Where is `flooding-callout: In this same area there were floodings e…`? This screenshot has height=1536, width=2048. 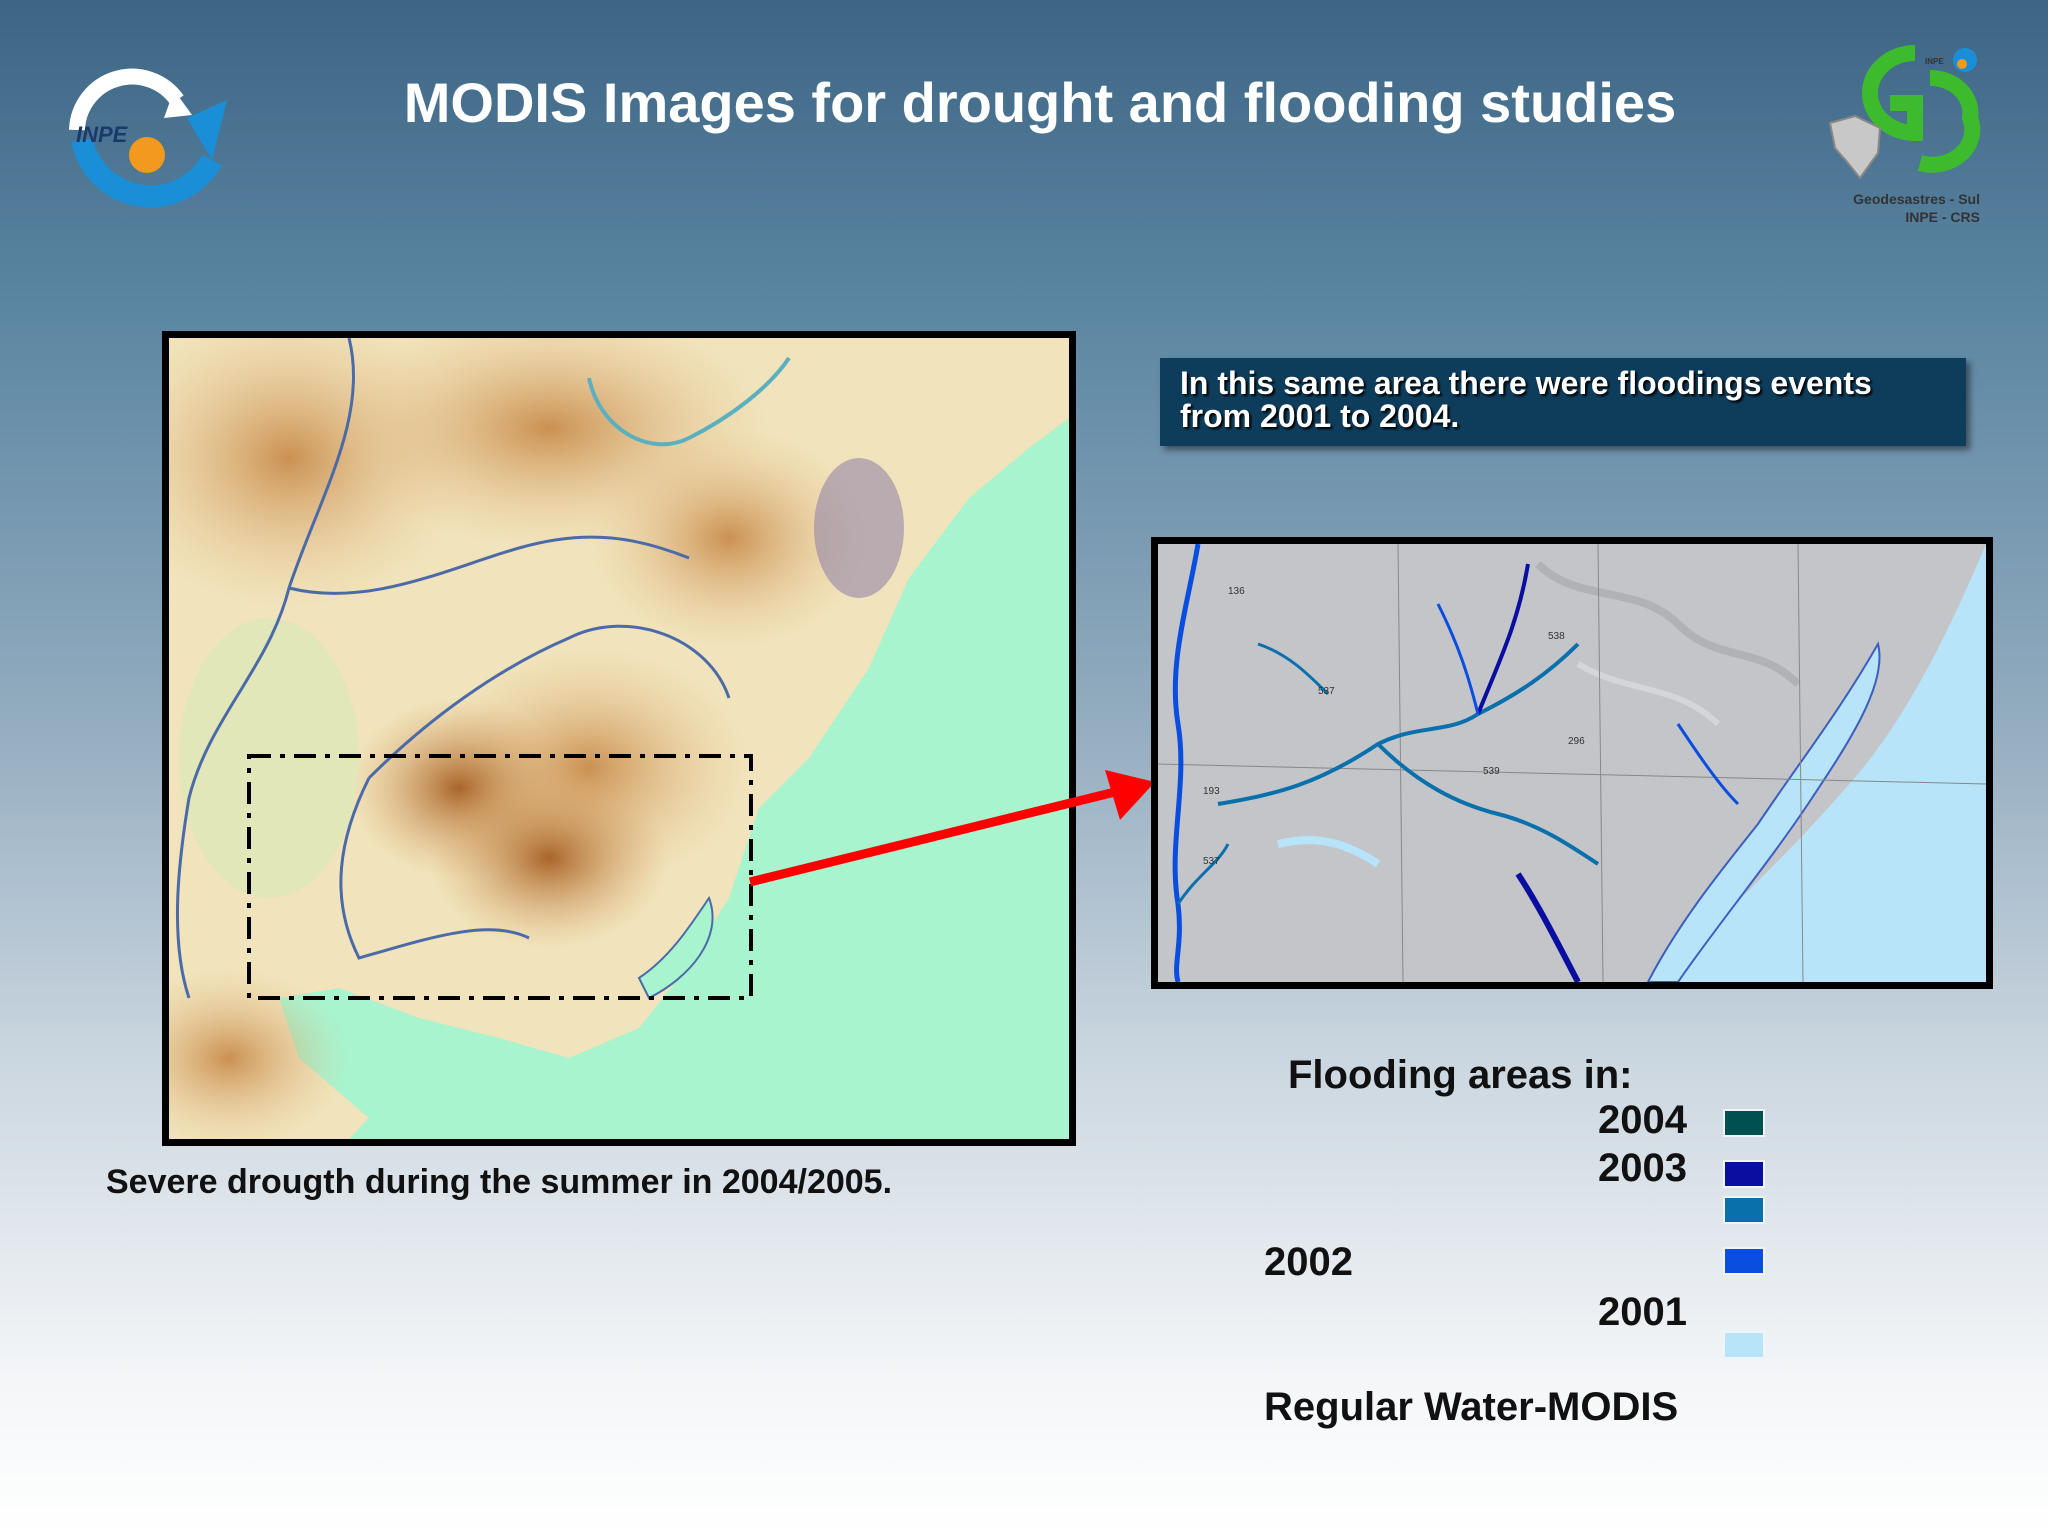
flooding-callout: In this same area there were floodings e… is located at coordinates (1563, 402).